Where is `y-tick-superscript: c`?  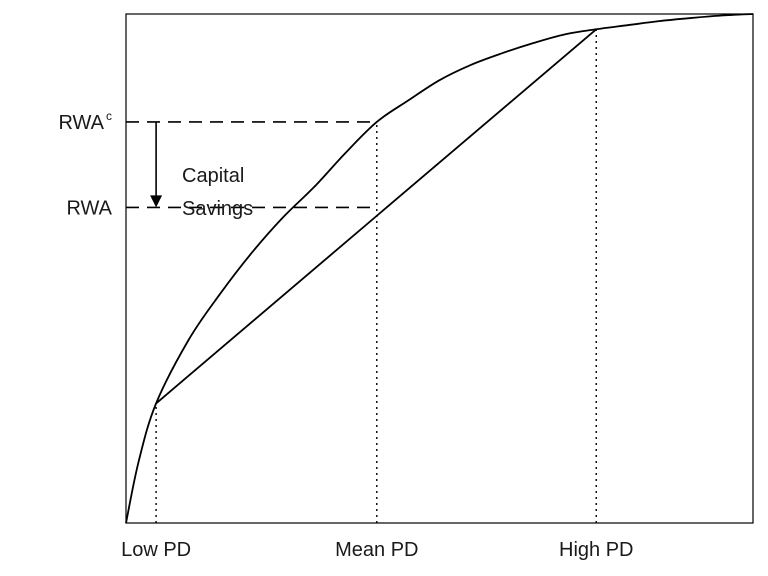 y-tick-superscript: c is located at coordinates (109, 116).